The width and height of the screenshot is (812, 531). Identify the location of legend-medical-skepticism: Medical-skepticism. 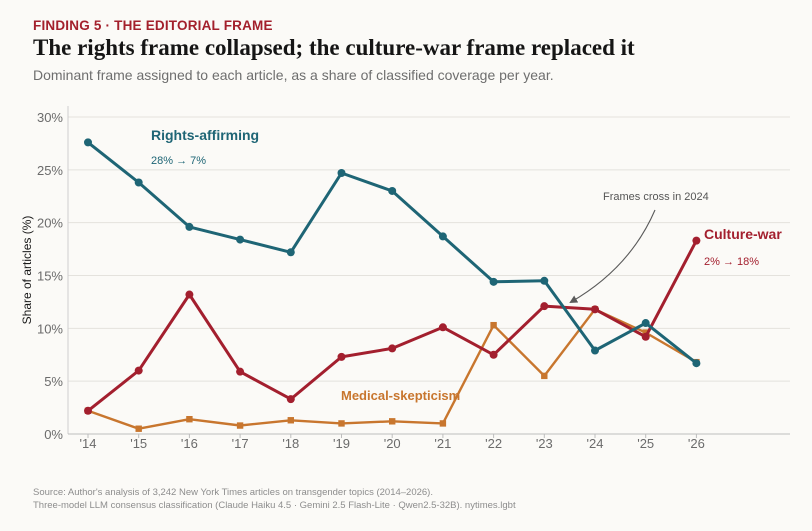
(400, 395).